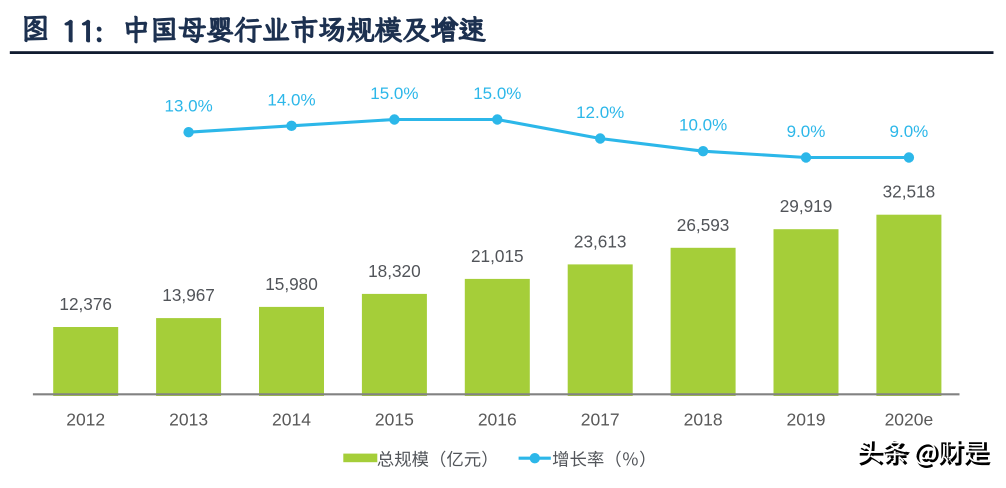 The height and width of the screenshot is (488, 1006). What do you see at coordinates (703, 420) in the screenshot?
I see `svg-text: 2018` at bounding box center [703, 420].